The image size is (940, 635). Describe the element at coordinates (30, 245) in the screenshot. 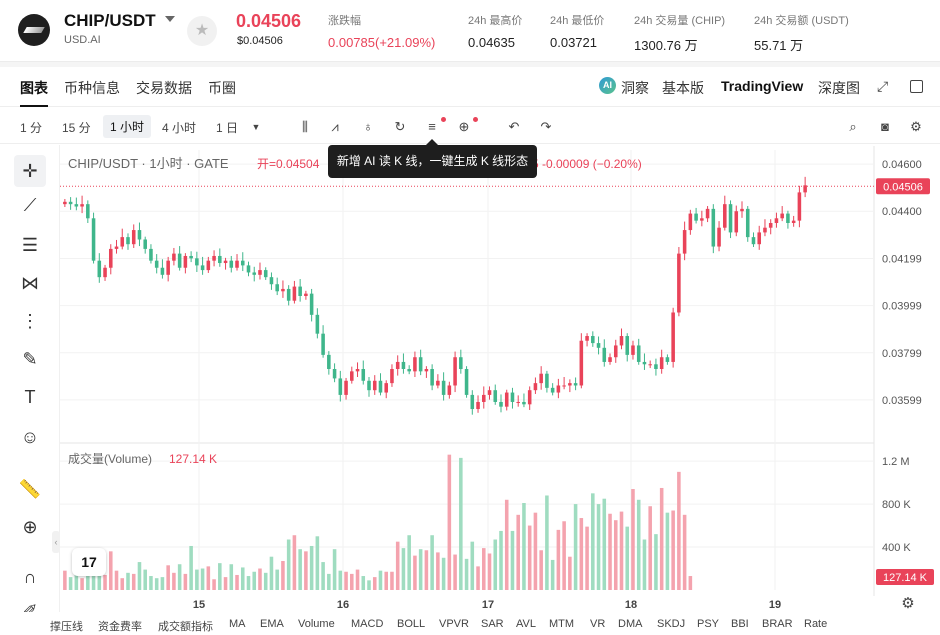

I see `horizontal-lines-icon: ☰` at that location.